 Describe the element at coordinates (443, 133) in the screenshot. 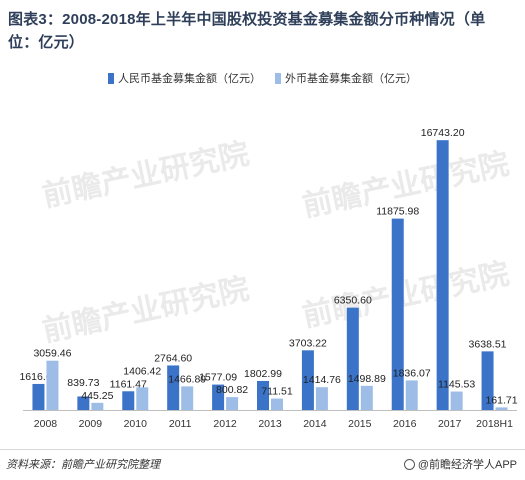

I see `value-label-rmb: 16743.20` at that location.